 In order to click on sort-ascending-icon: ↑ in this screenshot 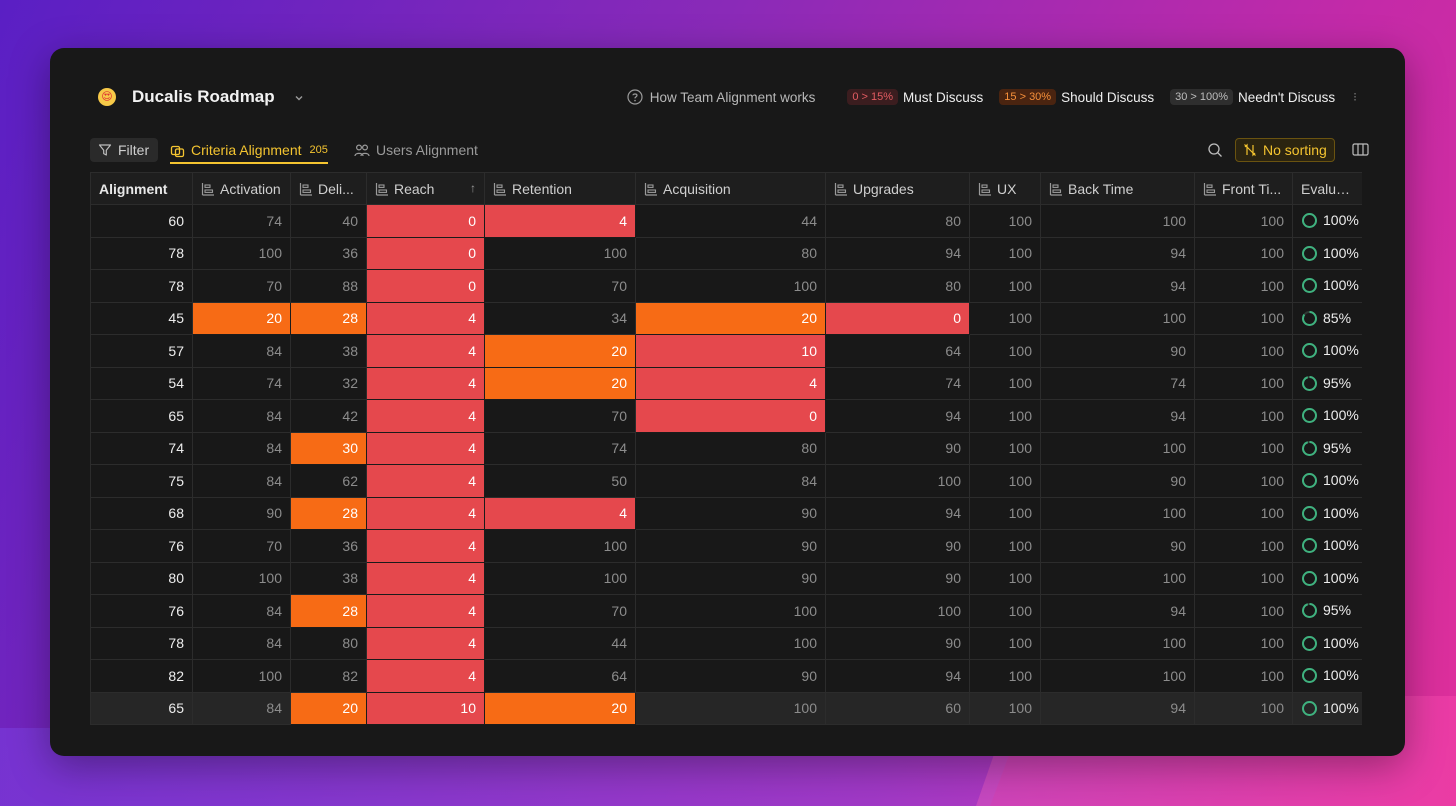, I will do `click(473, 187)`.